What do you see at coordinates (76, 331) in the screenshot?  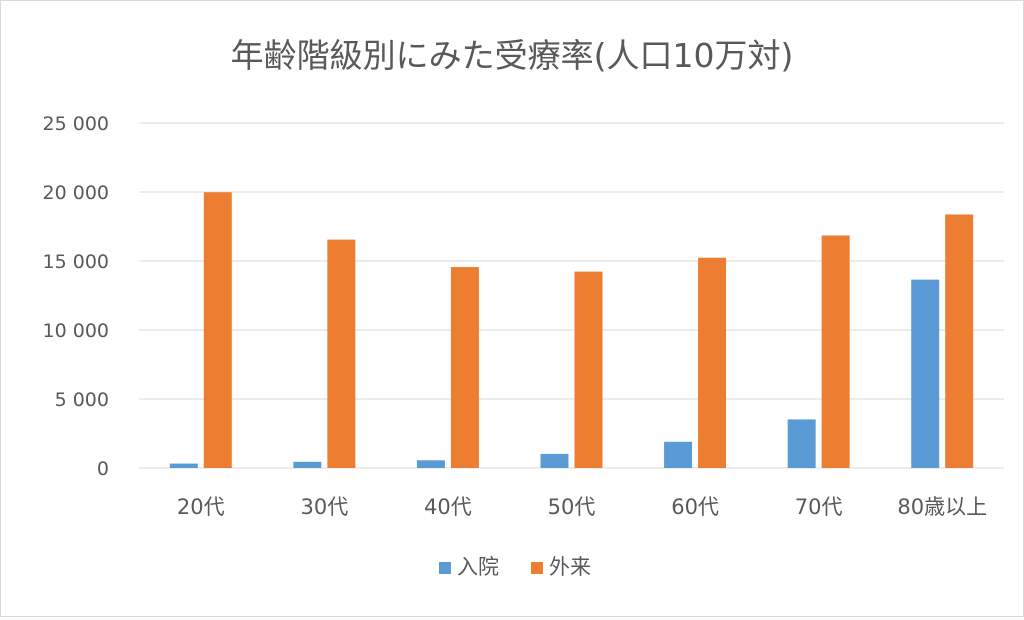 I see `y-tick-label: 10 000` at bounding box center [76, 331].